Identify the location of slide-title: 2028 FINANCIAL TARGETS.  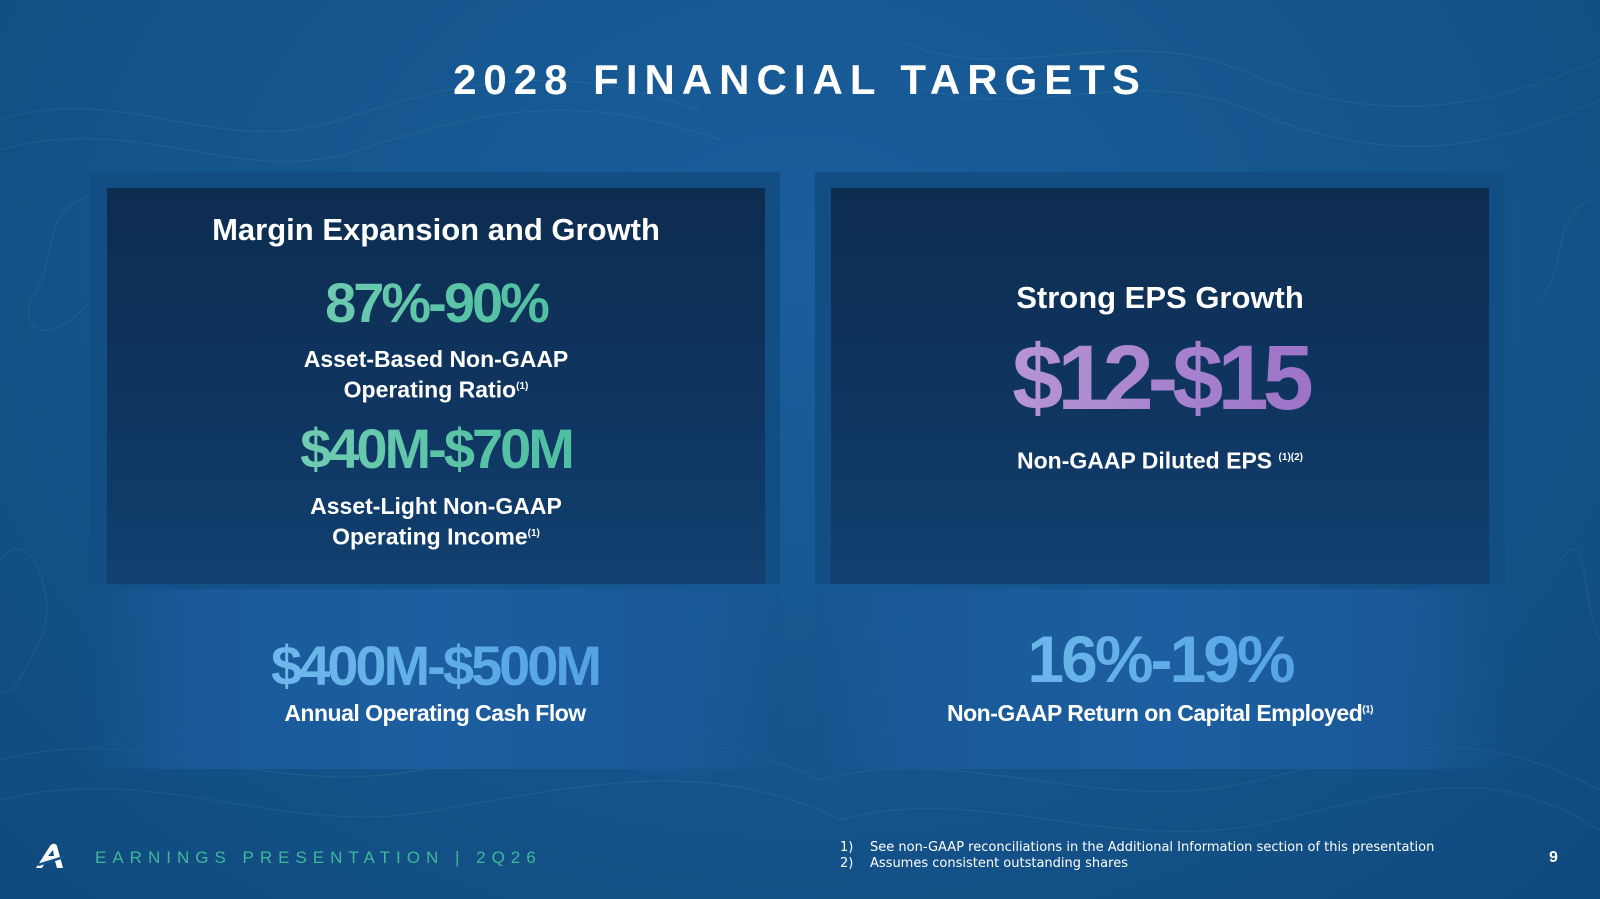
(800, 79).